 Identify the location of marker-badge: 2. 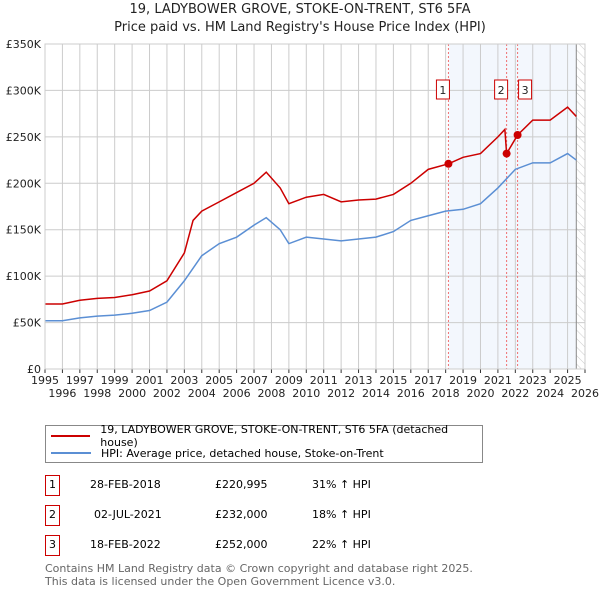
(52, 515).